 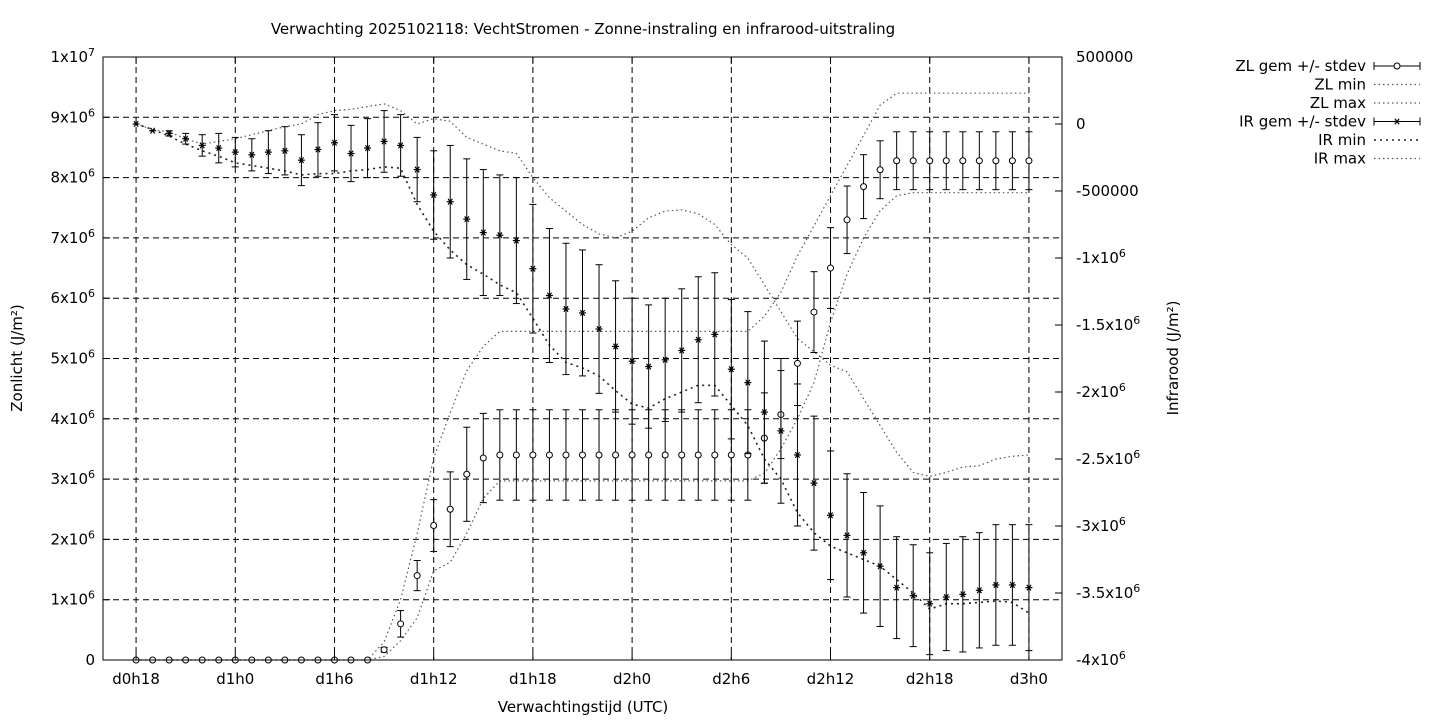 What do you see at coordinates (632, 679) in the screenshot?
I see `x-tick-label: d2h0` at bounding box center [632, 679].